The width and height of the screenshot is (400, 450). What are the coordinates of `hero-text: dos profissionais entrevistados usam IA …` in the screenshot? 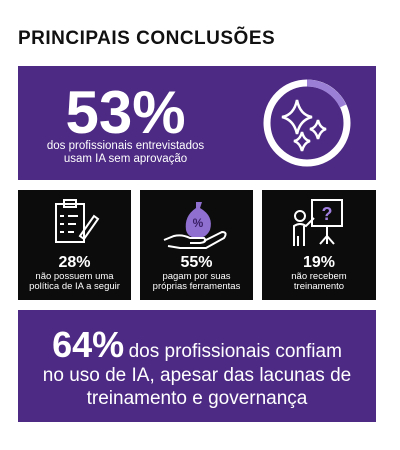 It's located at (125, 152).